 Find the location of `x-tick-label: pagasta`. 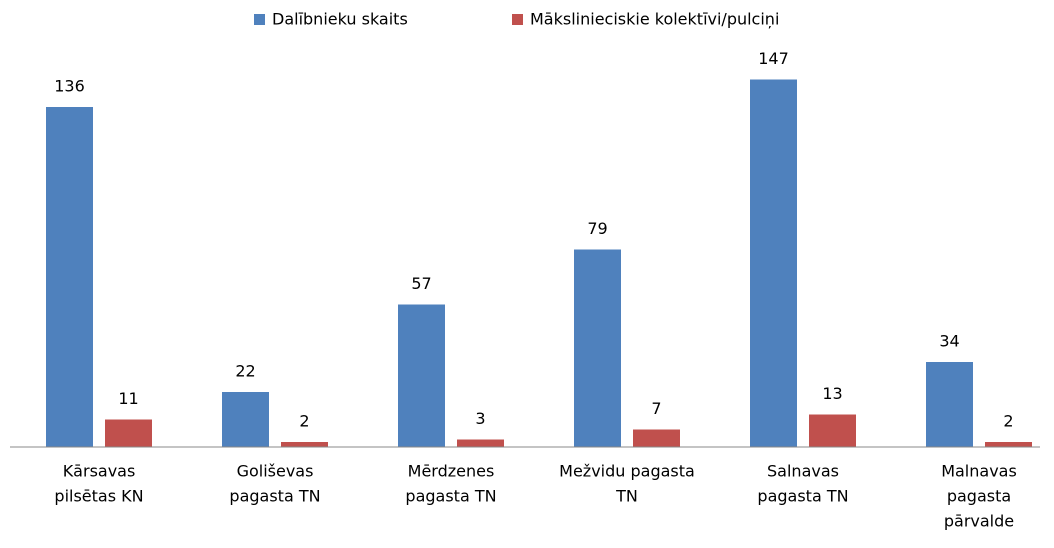

x-tick-label: pagasta is located at coordinates (979, 496).